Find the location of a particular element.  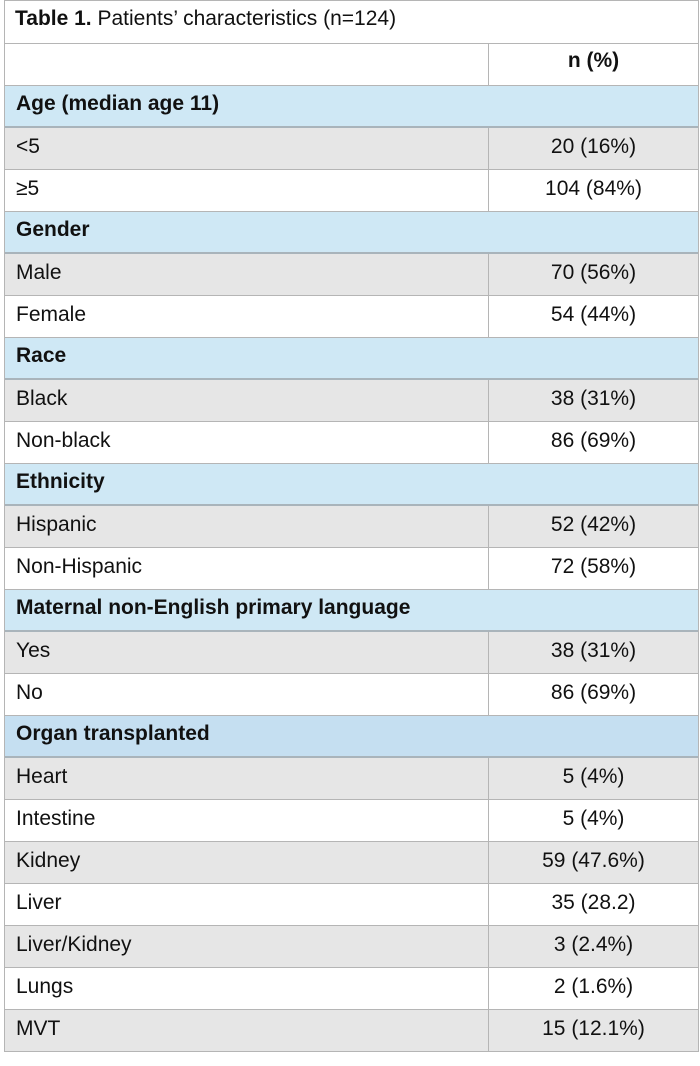

row-label: Non-Hispanic is located at coordinates (247, 568).